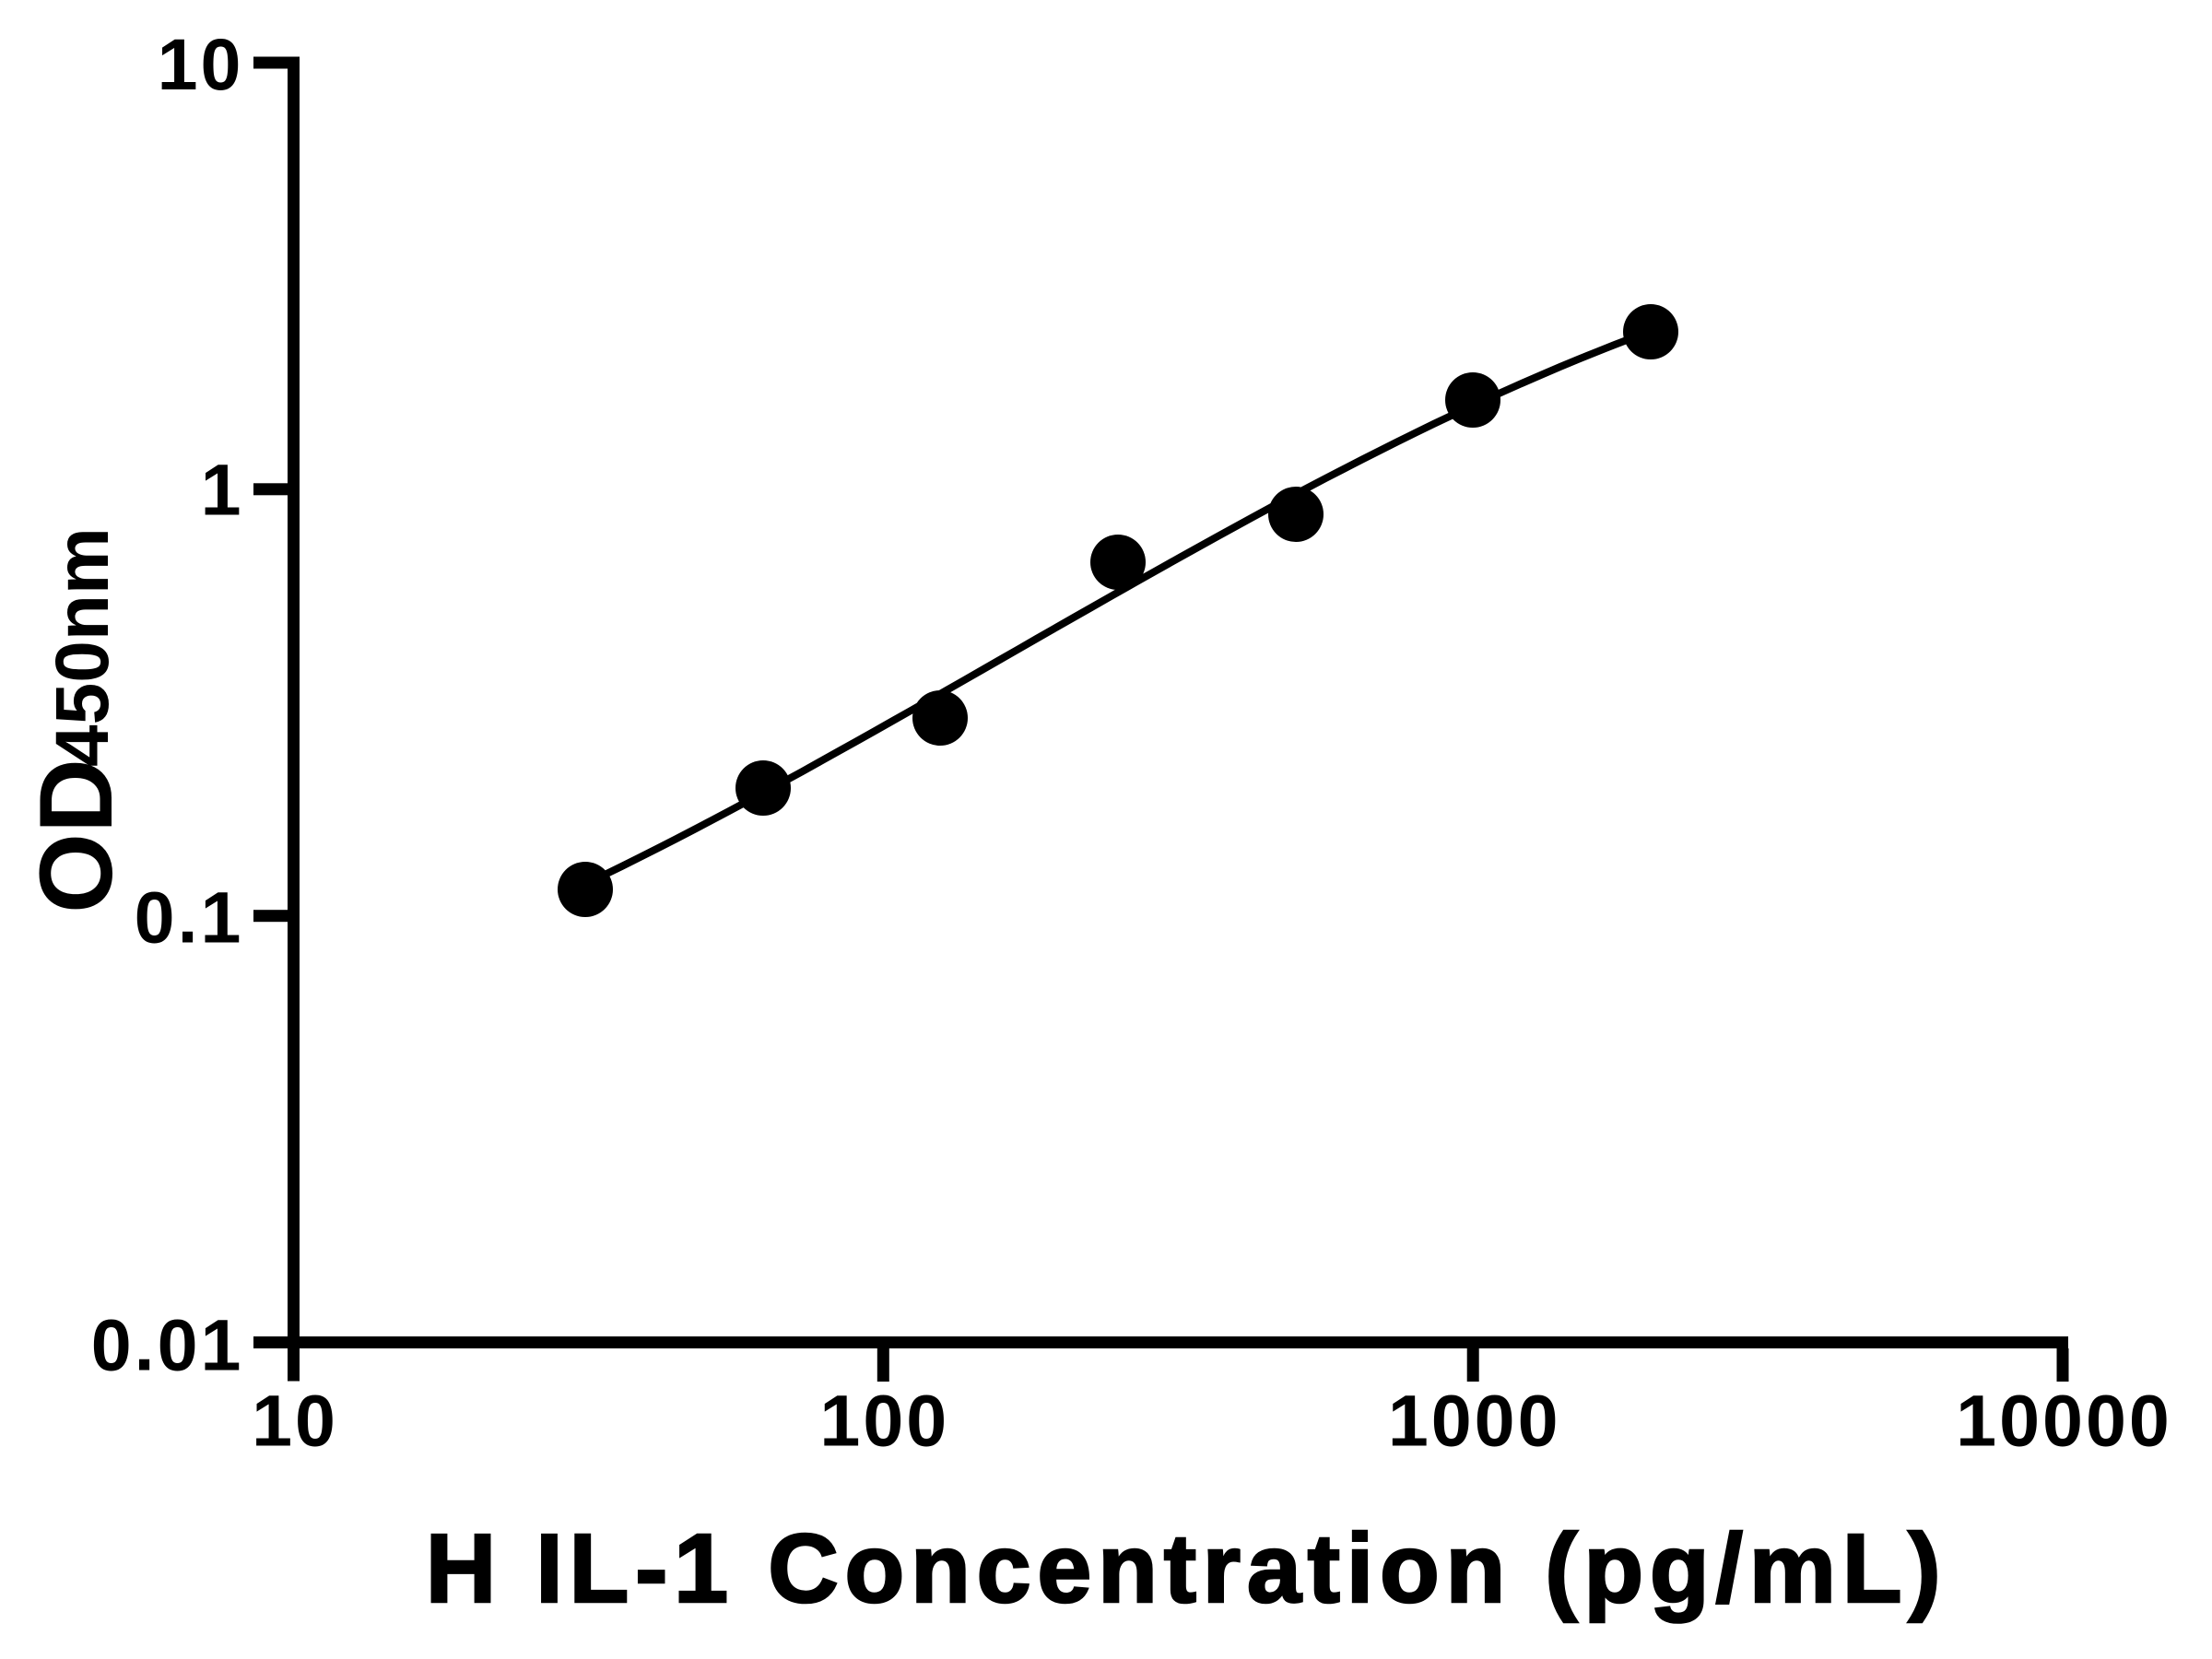  What do you see at coordinates (1186, 1568) in the screenshot?
I see `svg-text: H IL-1 Concentration (pg/mL)` at bounding box center [1186, 1568].